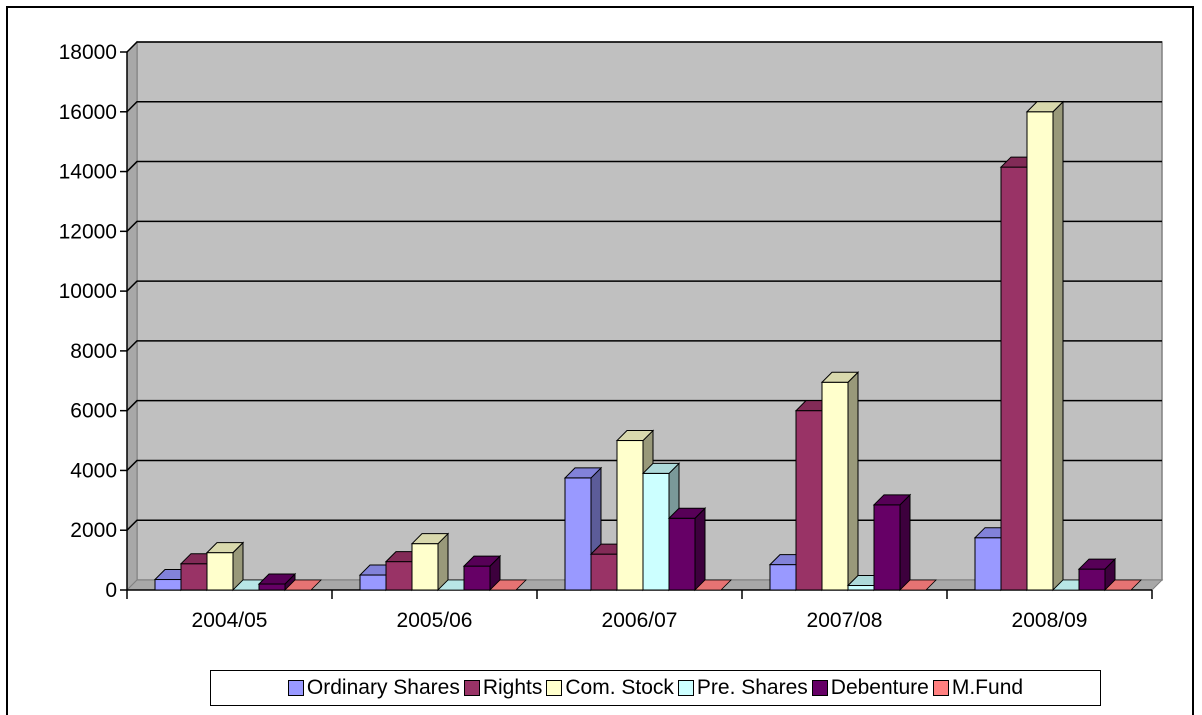 This screenshot has width=1202, height=715. What do you see at coordinates (752, 687) in the screenshot?
I see `legend-label: Pre. Shares` at bounding box center [752, 687].